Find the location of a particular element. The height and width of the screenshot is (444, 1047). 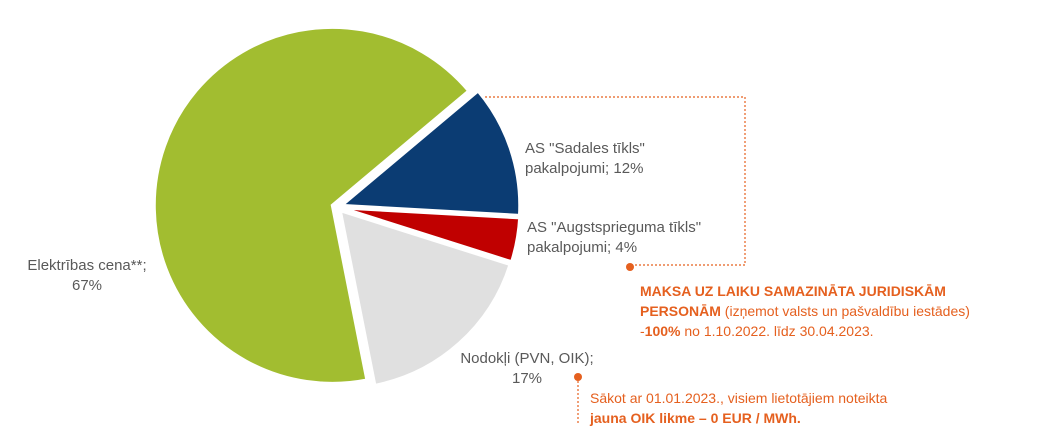

annotation-text: no 1.10.2022. līdz 30.04.2023. is located at coordinates (777, 331).